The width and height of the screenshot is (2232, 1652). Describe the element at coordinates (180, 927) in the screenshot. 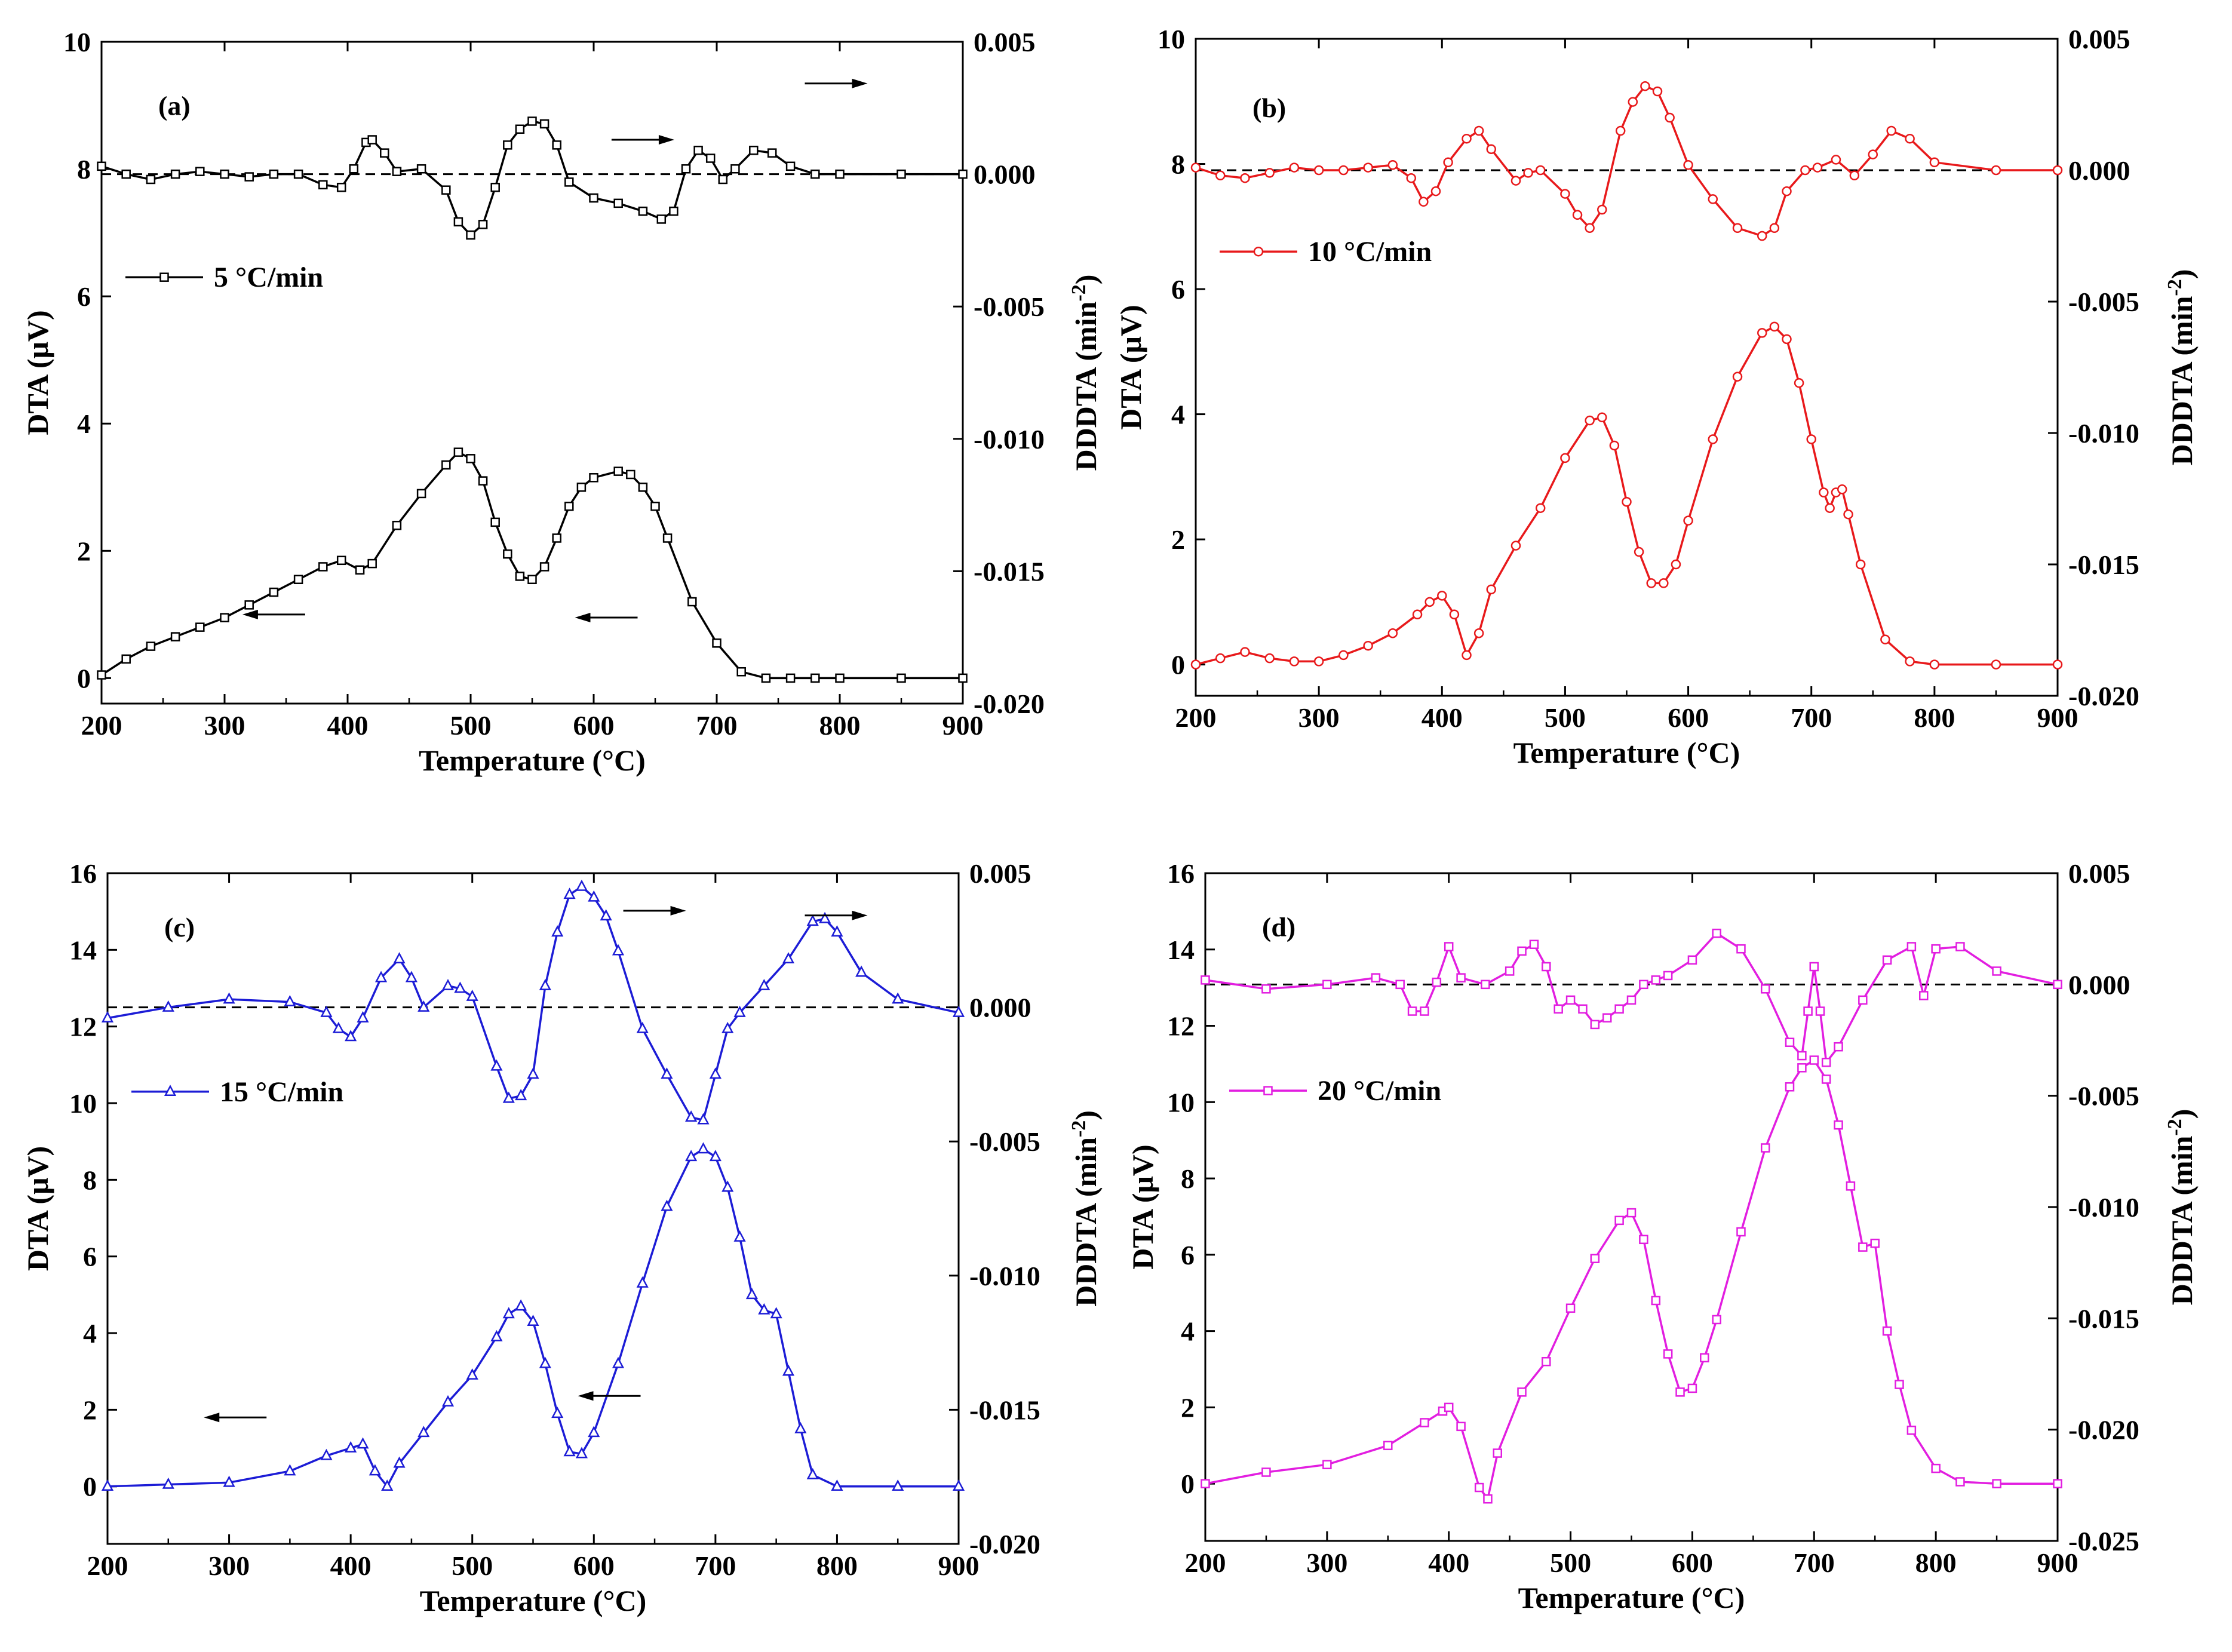

I see `panel-label: (c)` at that location.